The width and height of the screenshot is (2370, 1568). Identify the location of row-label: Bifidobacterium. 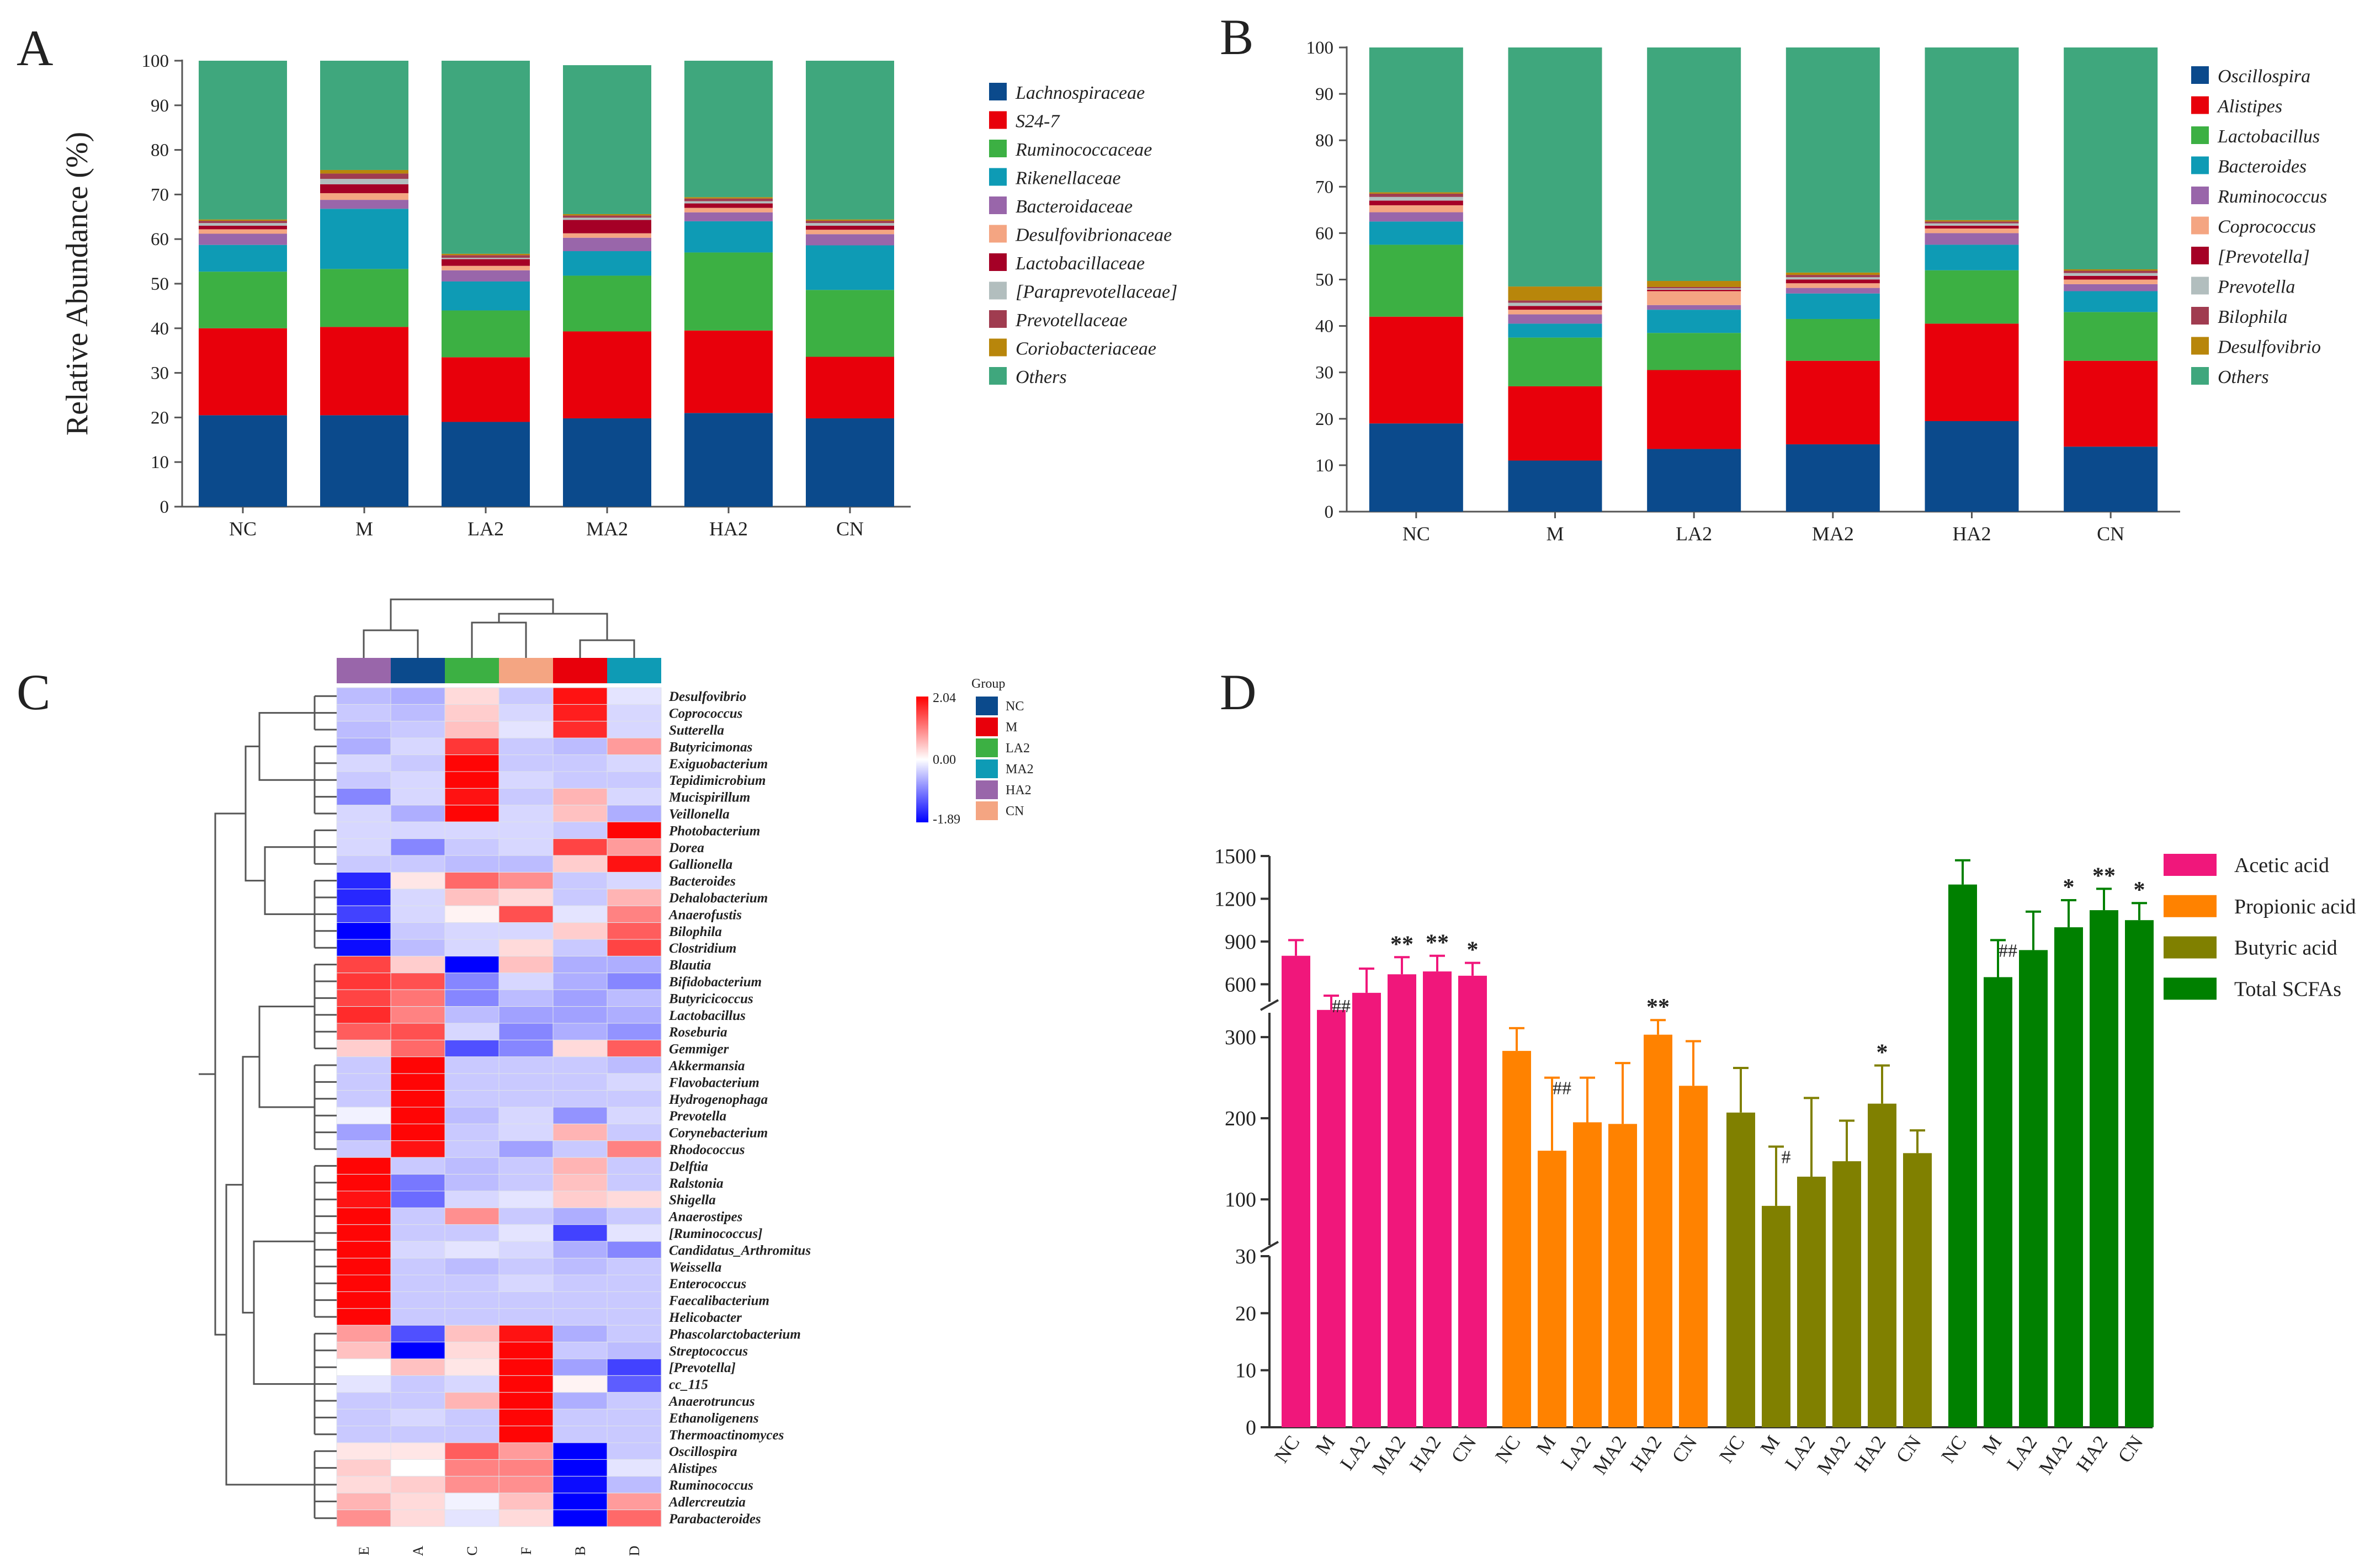
(715, 982).